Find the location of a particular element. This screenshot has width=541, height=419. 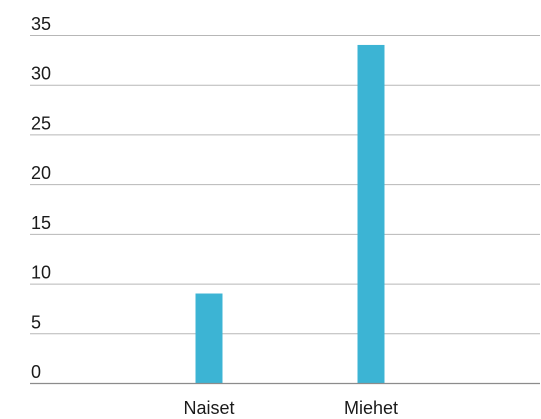

y-tick-label-10: 10 is located at coordinates (41, 273).